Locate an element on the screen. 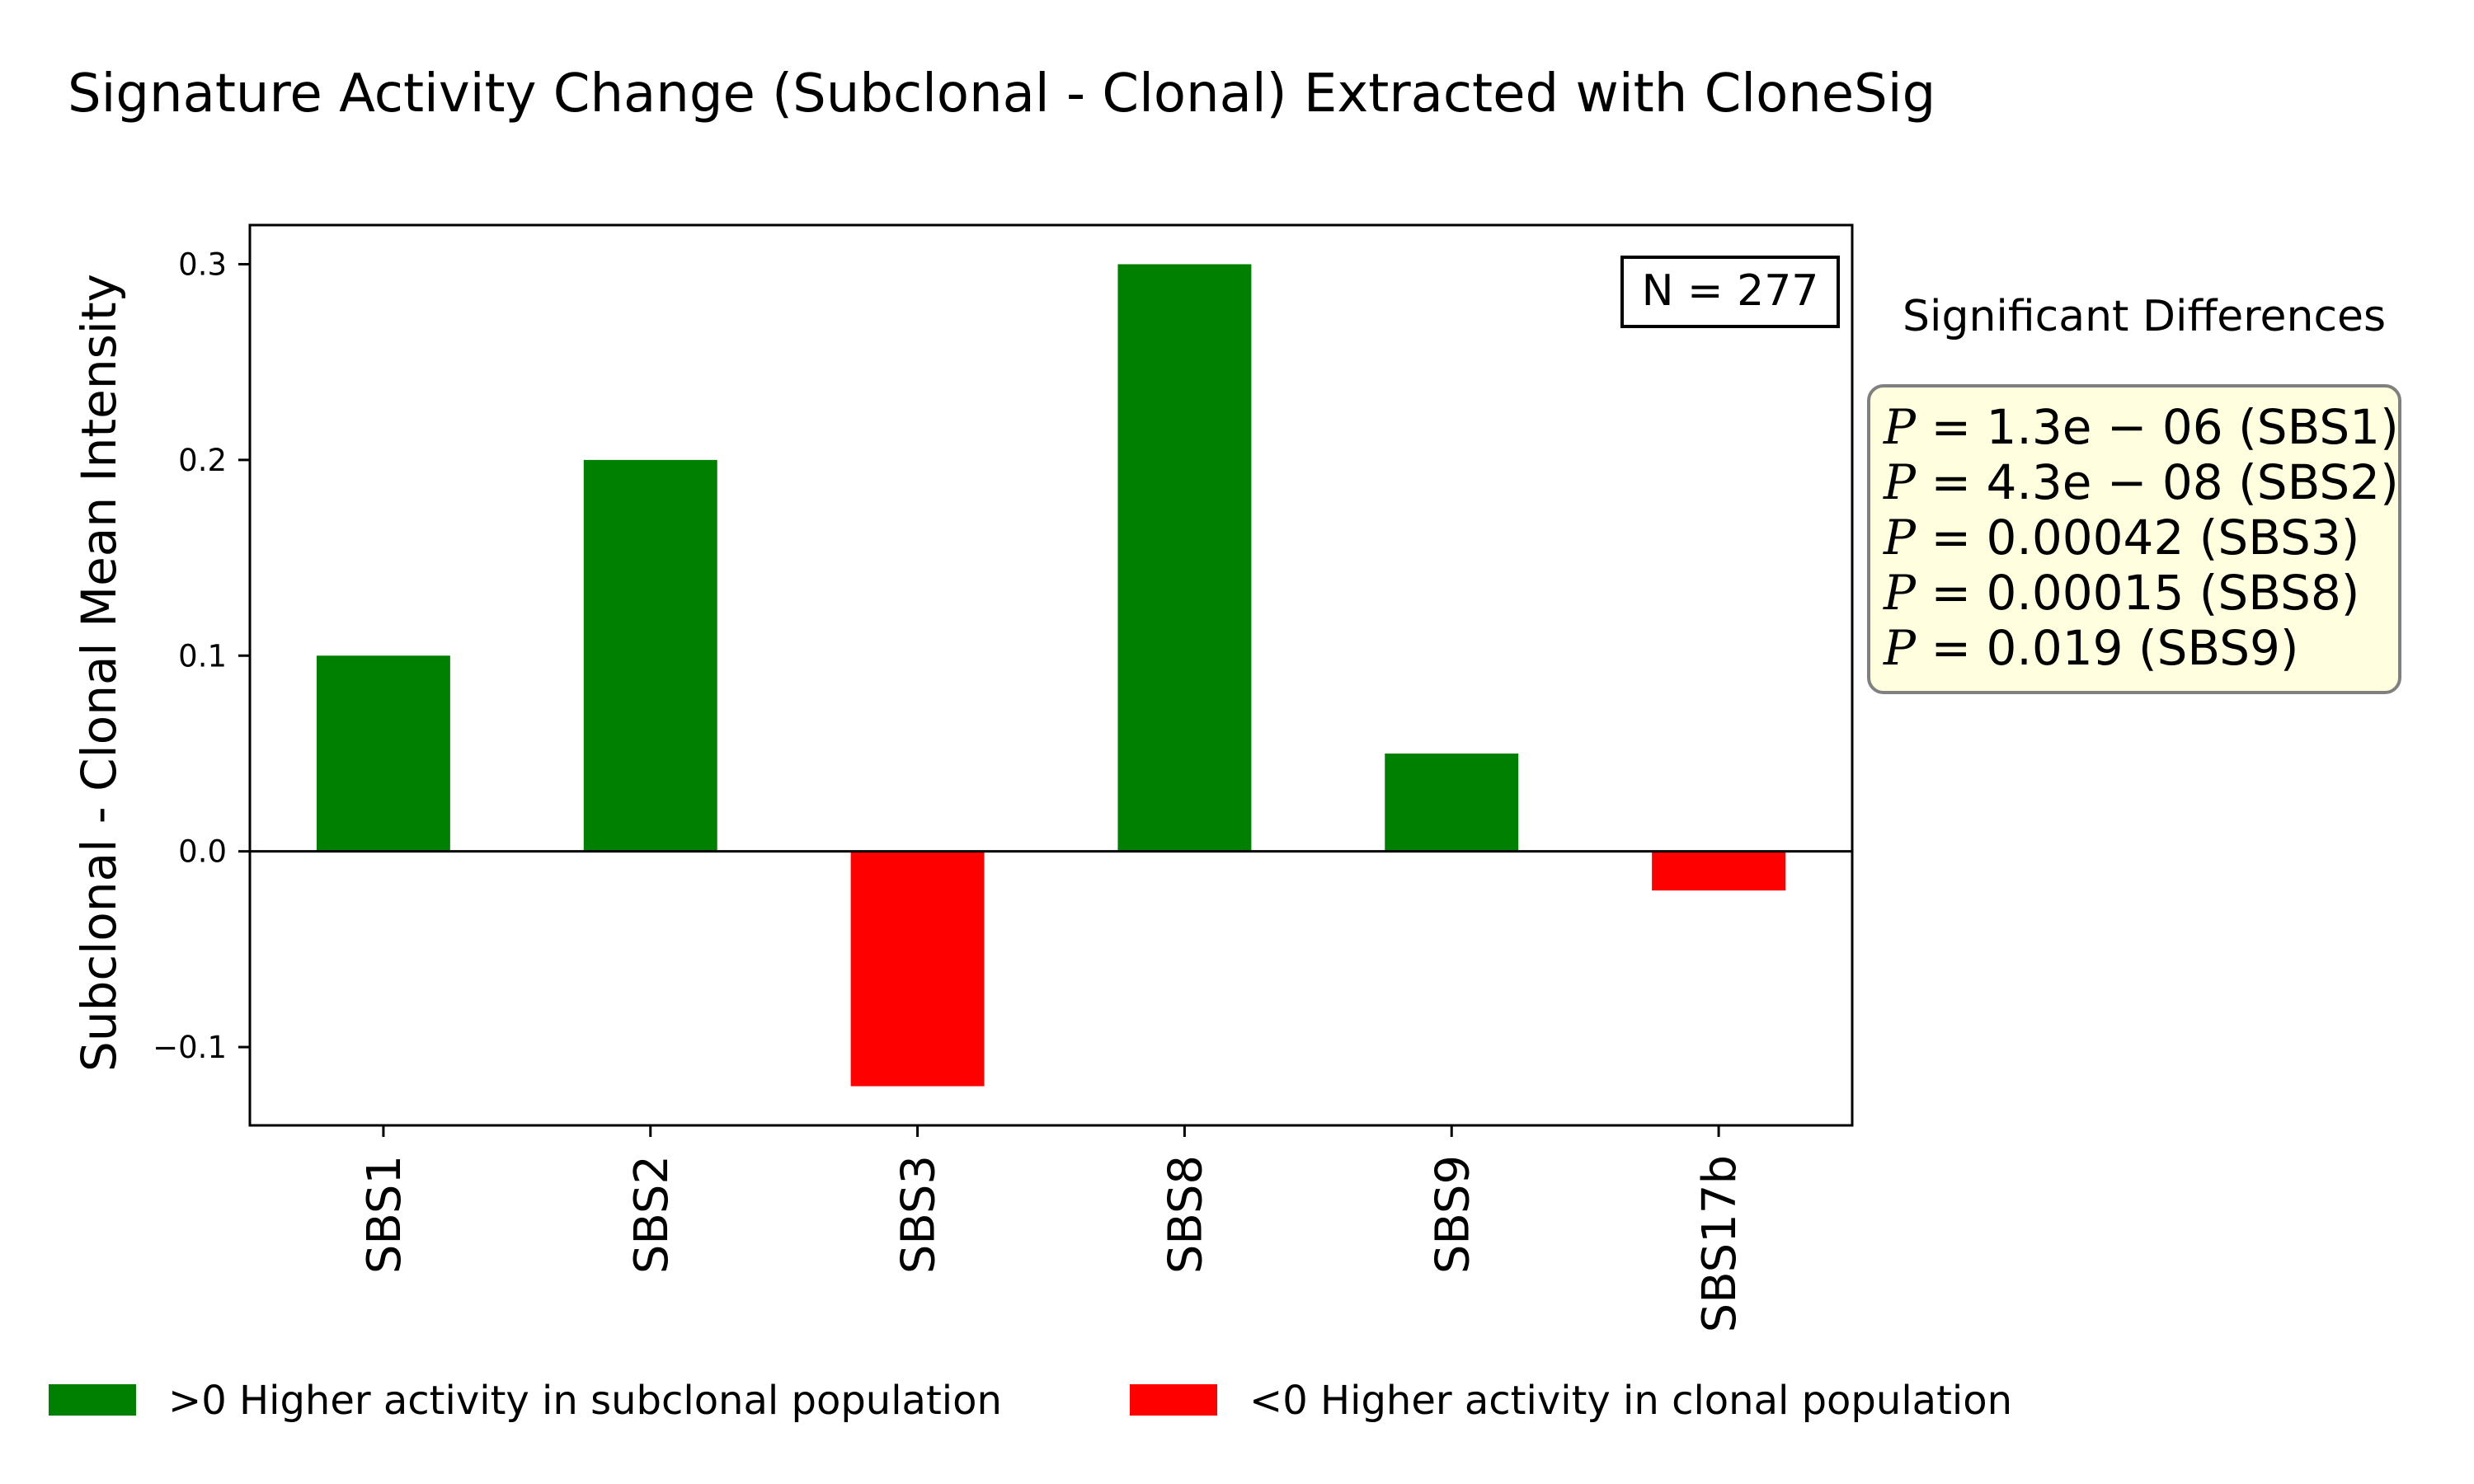 Image resolution: width=2474 pixels, height=1484 pixels. n-annotation-text: N = 277 is located at coordinates (1730, 291).